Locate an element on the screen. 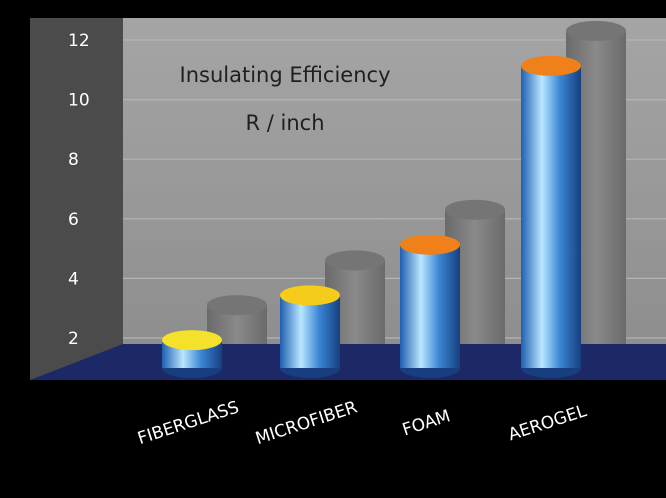  y-tick-label: 6 is located at coordinates (73, 220).